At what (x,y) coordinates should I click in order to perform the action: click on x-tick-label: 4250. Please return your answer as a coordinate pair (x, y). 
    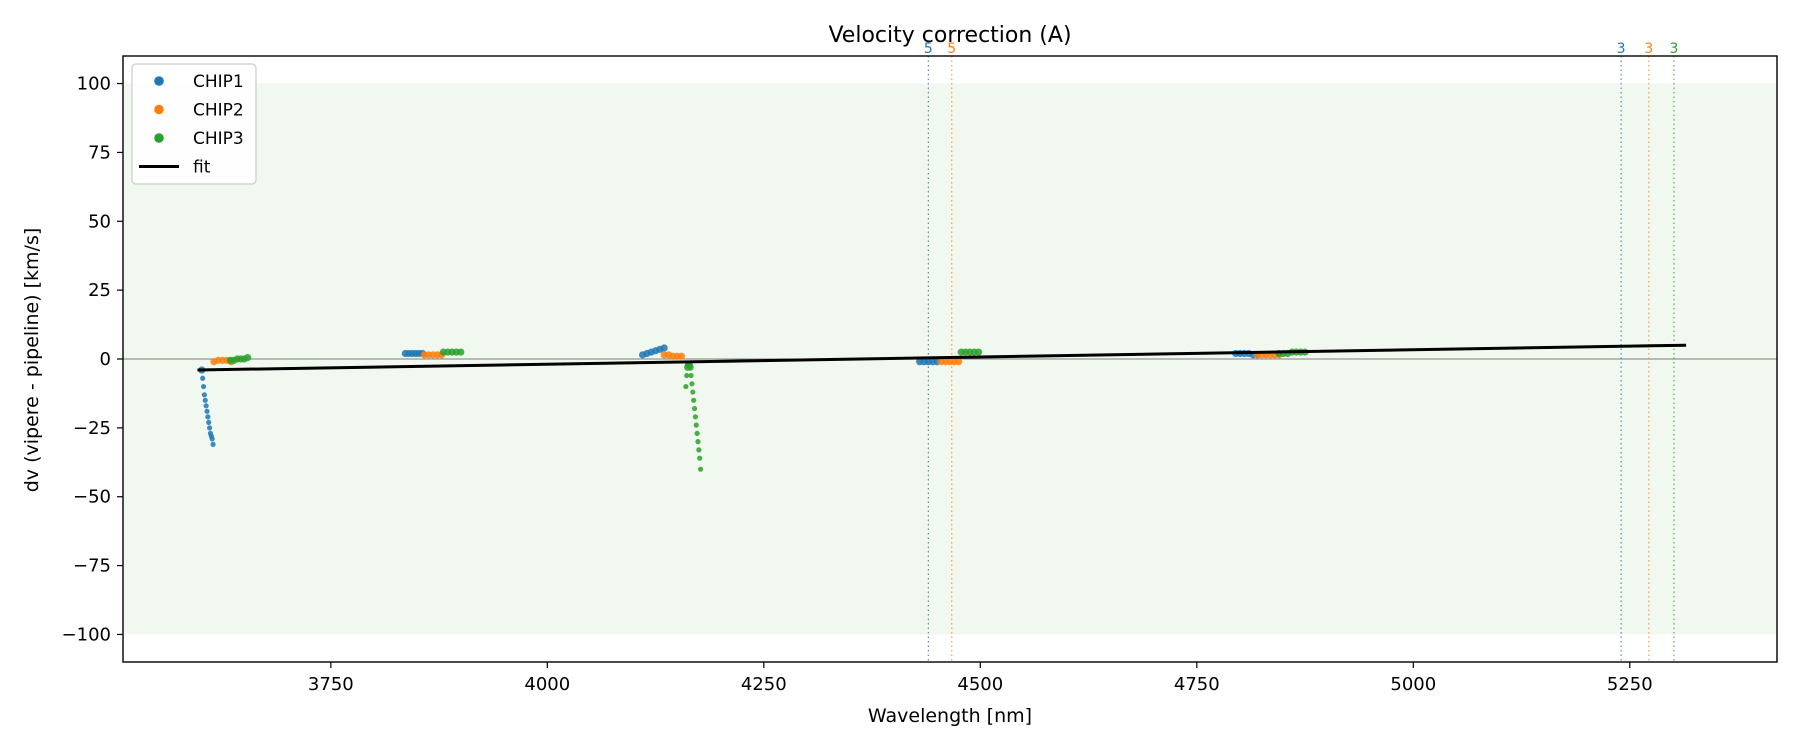
    Looking at the image, I should click on (764, 684).